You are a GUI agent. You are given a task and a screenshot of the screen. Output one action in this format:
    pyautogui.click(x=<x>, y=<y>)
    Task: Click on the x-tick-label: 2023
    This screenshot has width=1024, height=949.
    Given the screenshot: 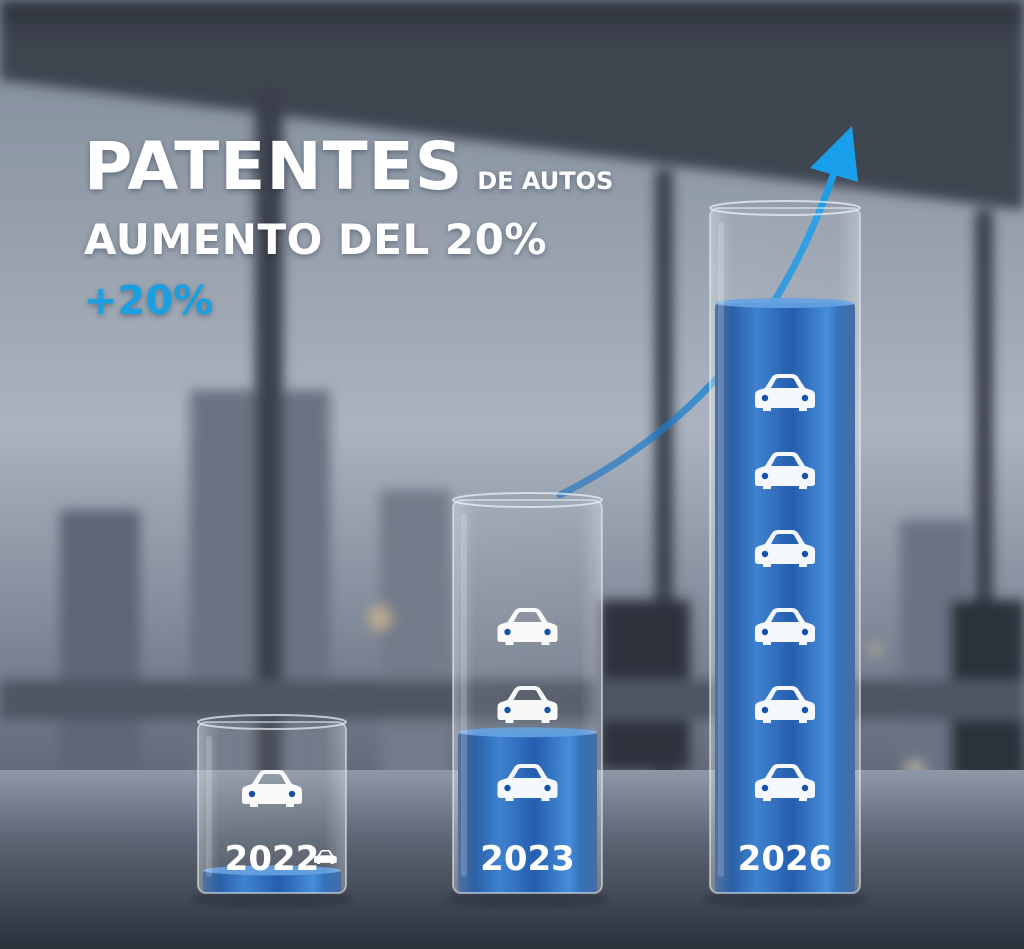 What is the action you would take?
    pyautogui.click(x=527, y=859)
    